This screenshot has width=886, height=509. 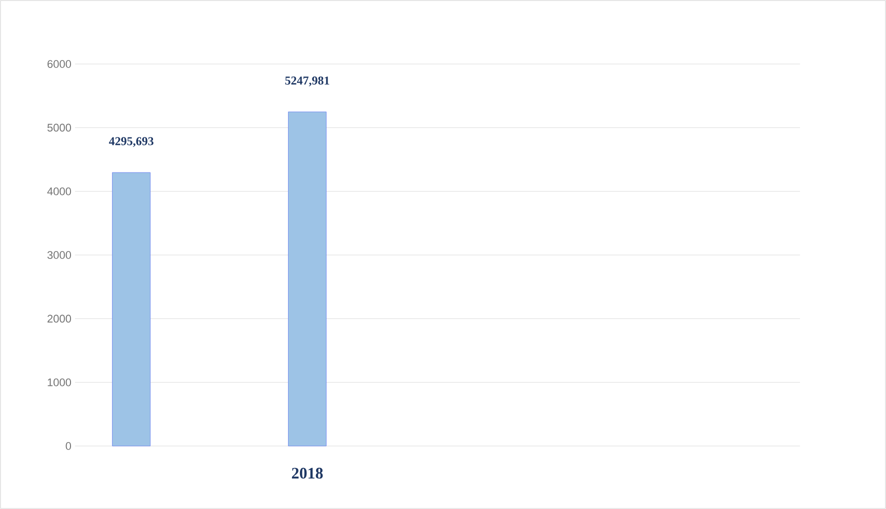 I want to click on y-tick-label: 4000, so click(x=59, y=191).